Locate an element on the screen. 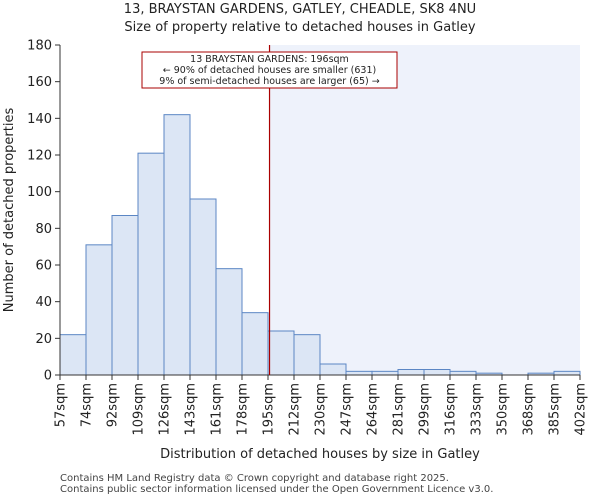  y-tick-label: 160 is located at coordinates (39, 82).